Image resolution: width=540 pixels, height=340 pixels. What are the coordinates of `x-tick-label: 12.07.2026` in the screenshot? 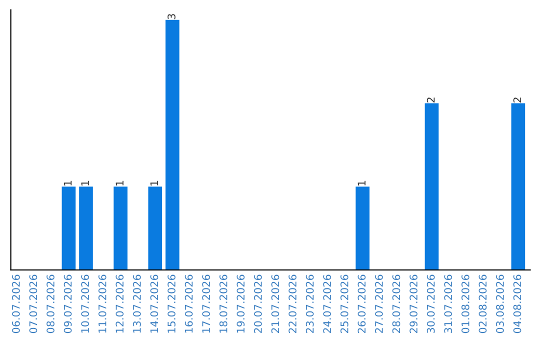 It's located at (120, 303).